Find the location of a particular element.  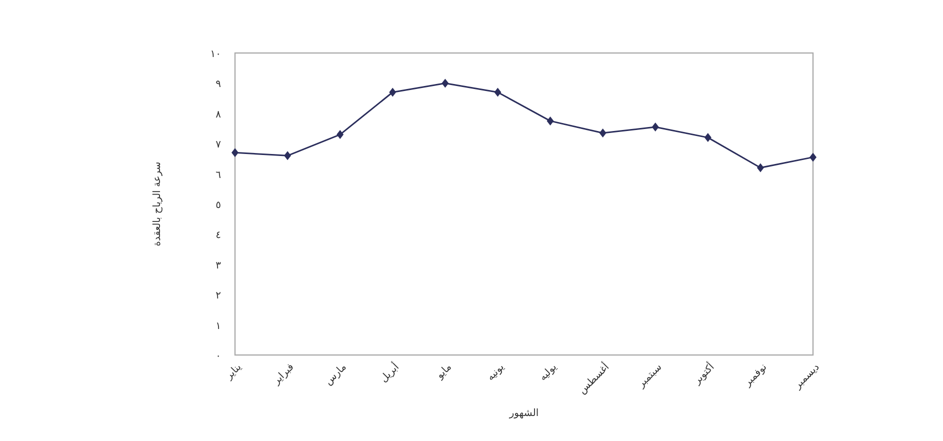

y-tick-label: ٤ is located at coordinates (218, 236).